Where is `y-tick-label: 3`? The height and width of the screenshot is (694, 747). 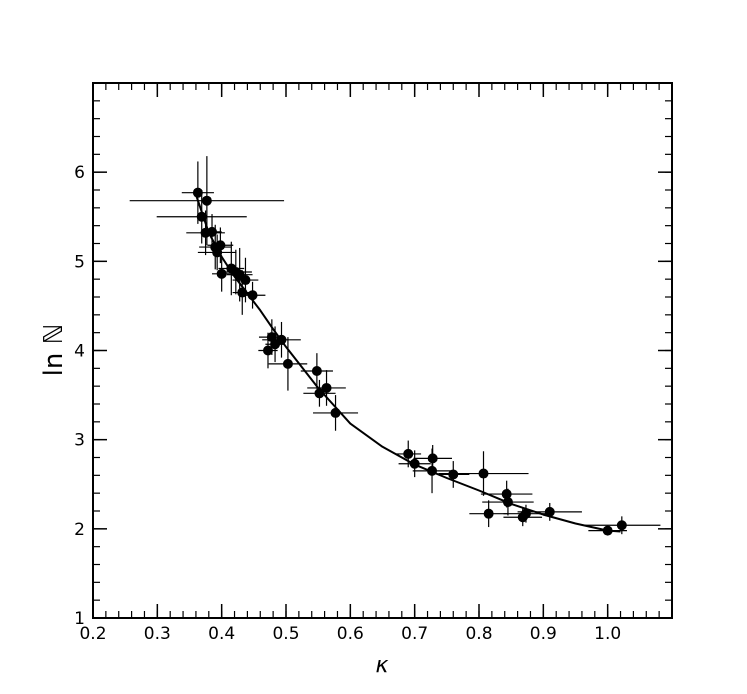
y-tick-label: 3 is located at coordinates (79, 441).